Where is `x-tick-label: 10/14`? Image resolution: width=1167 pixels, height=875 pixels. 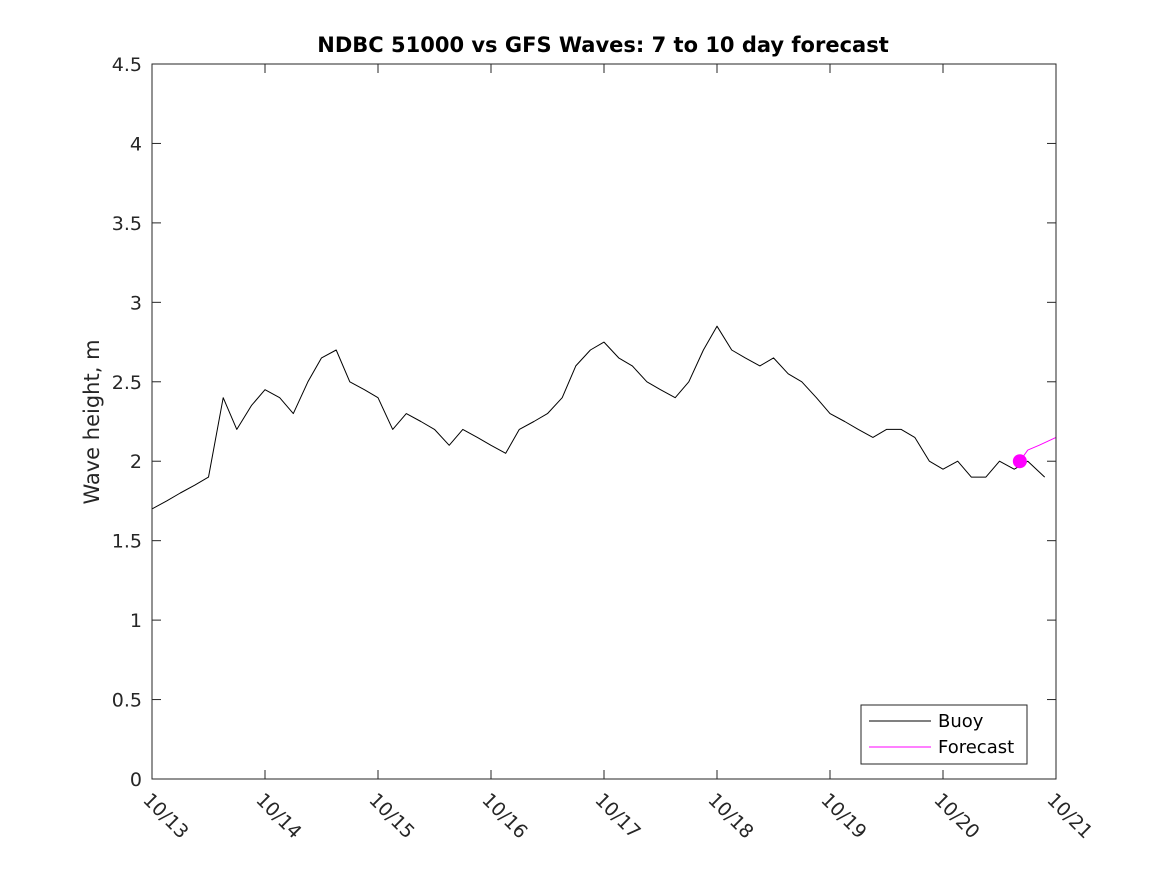 x-tick-label: 10/14 is located at coordinates (278, 816).